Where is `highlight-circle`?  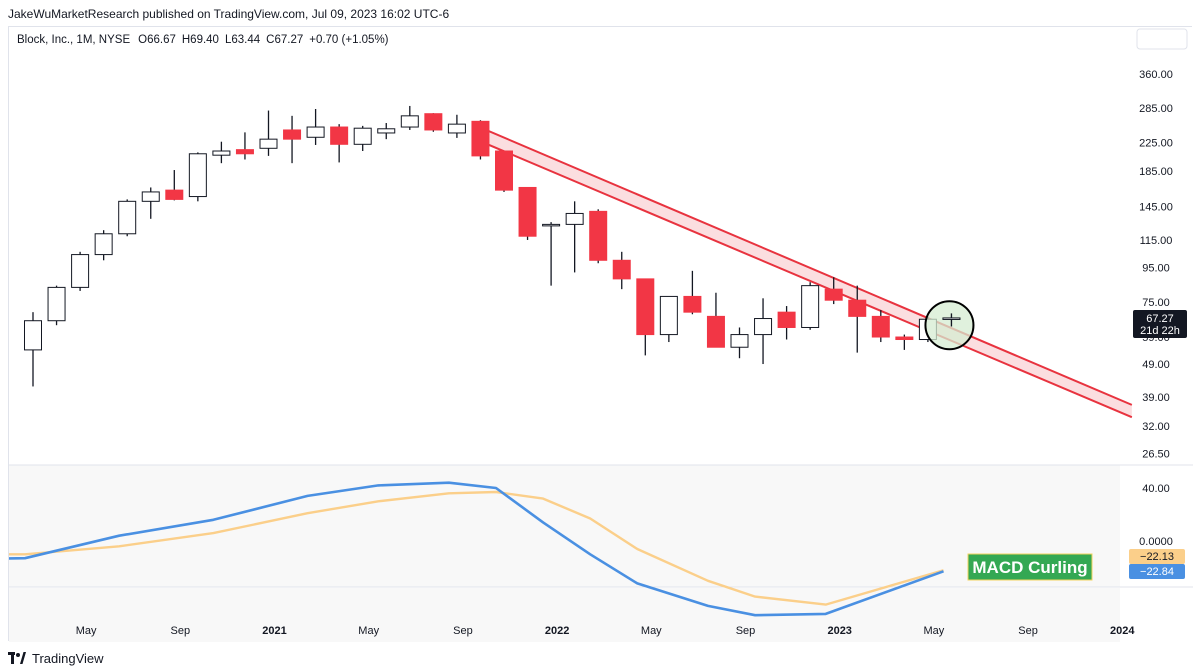 highlight-circle is located at coordinates (949, 325).